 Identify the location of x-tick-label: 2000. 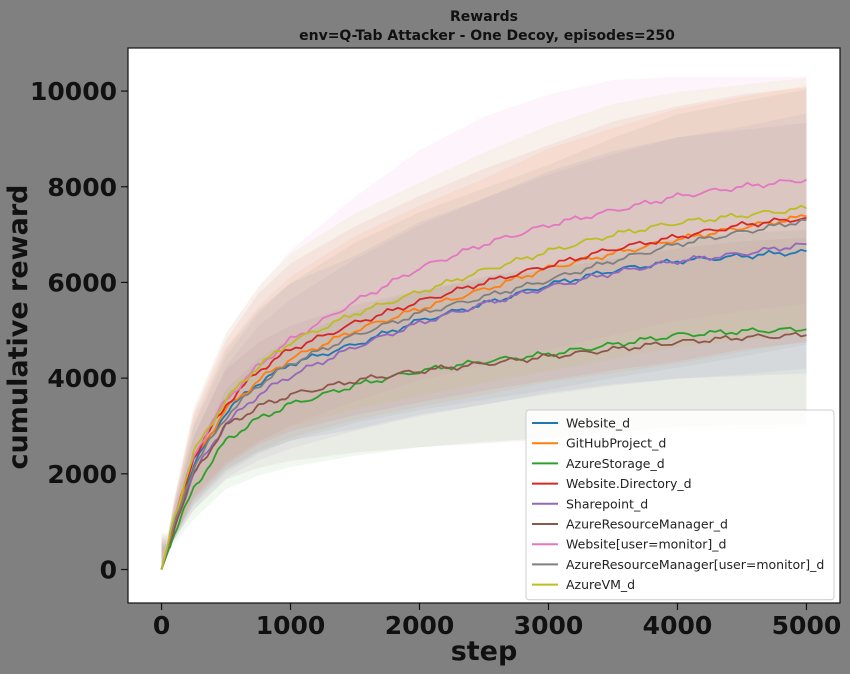
(420, 625).